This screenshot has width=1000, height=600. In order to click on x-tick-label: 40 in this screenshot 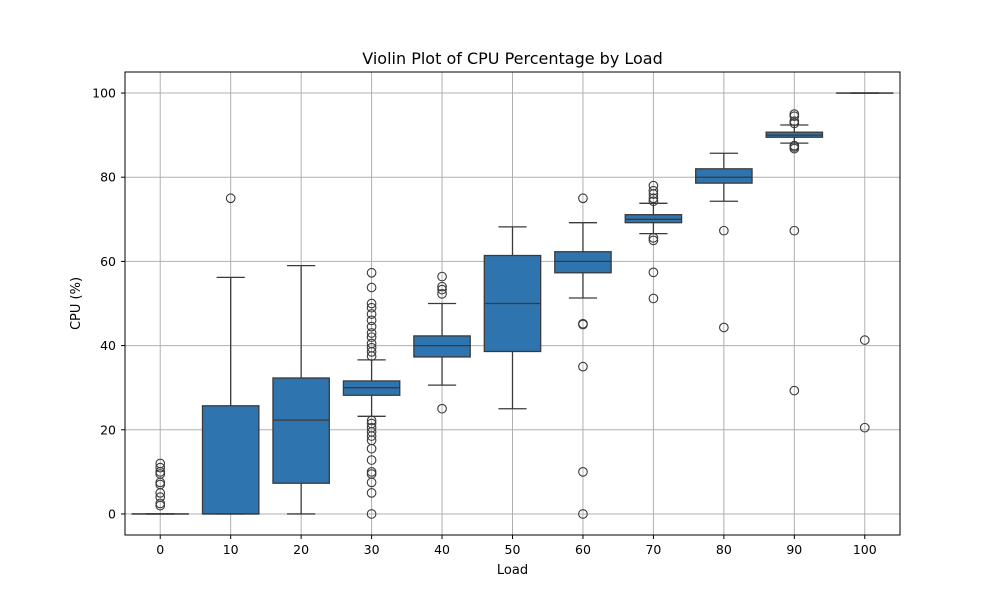, I will do `click(442, 549)`.